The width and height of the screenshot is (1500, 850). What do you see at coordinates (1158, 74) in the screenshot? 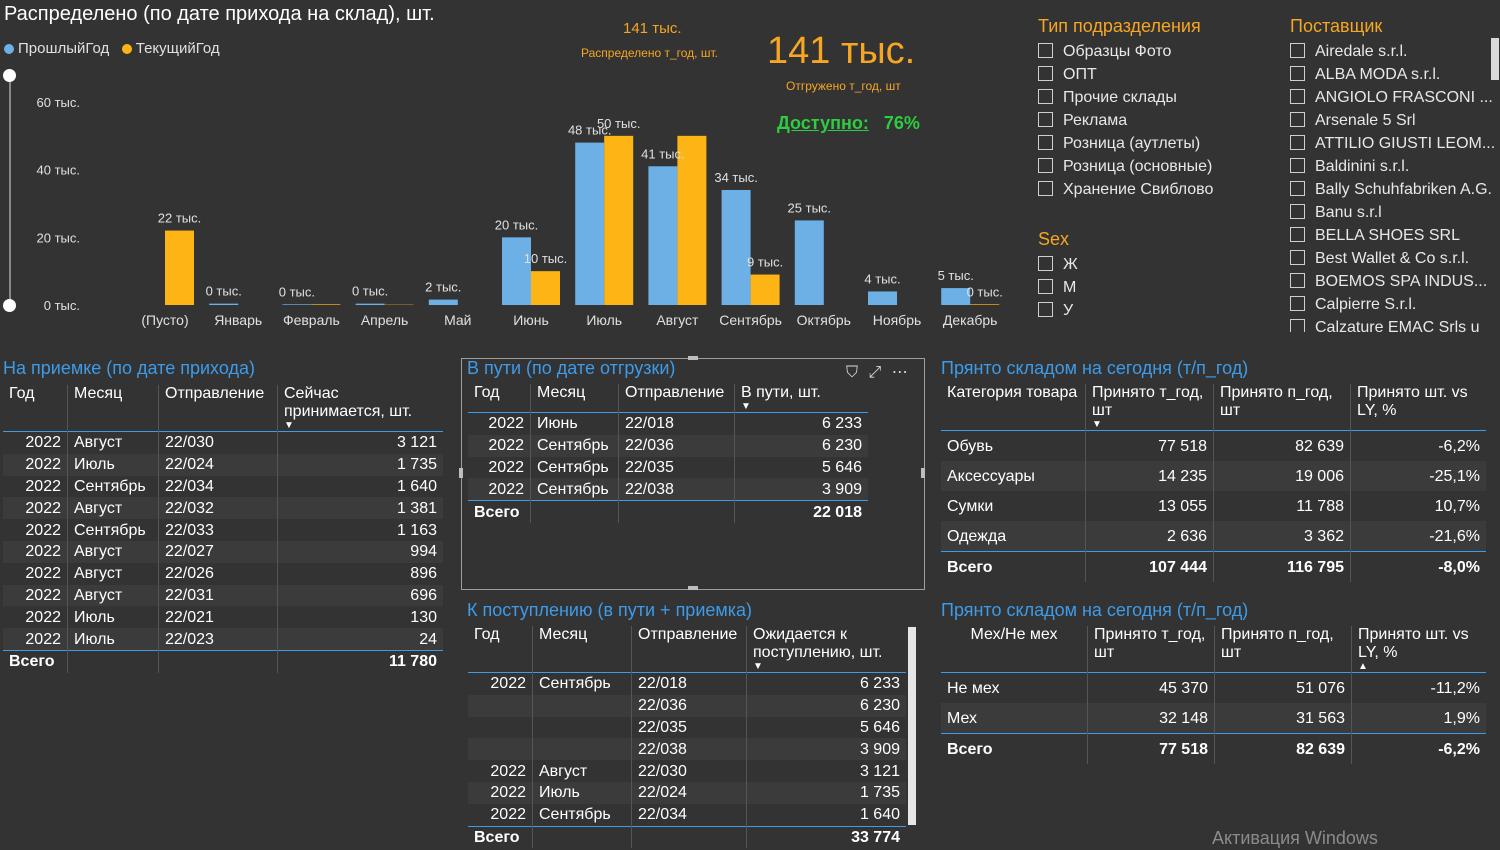
I see `slicer-type-item: ОПТ` at bounding box center [1158, 74].